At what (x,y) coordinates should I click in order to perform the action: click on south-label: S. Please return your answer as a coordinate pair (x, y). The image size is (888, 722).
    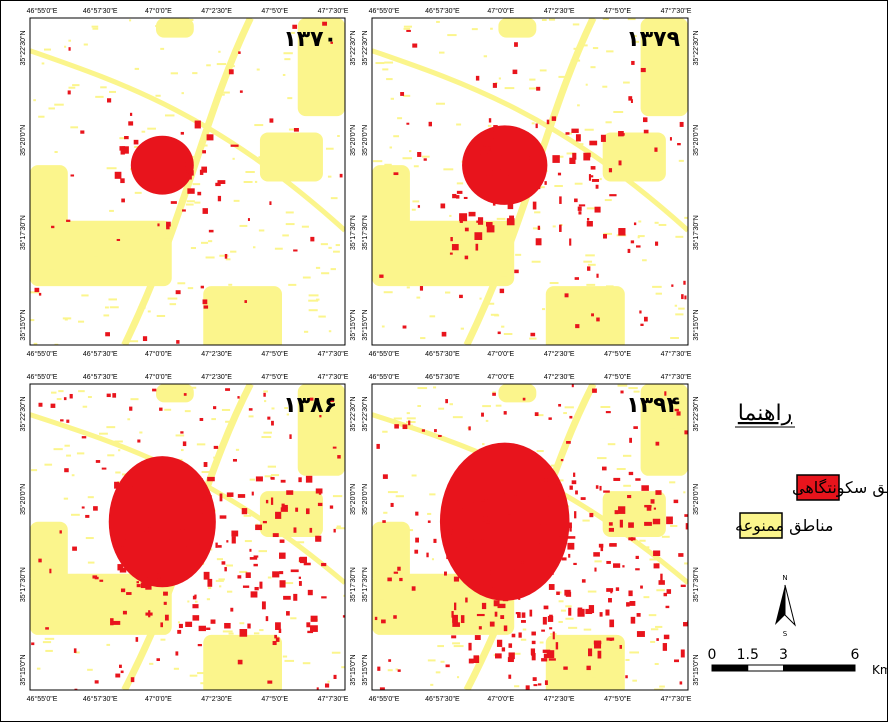
    Looking at the image, I should click on (785, 634).